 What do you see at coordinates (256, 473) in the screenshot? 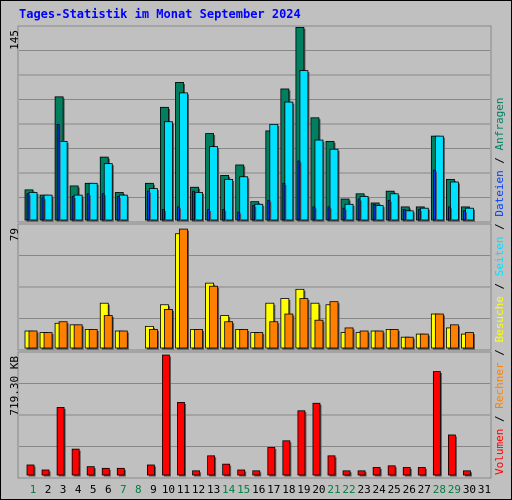
I see `bar-volumen-day-16: Volumen 16: 25` at bounding box center [256, 473].